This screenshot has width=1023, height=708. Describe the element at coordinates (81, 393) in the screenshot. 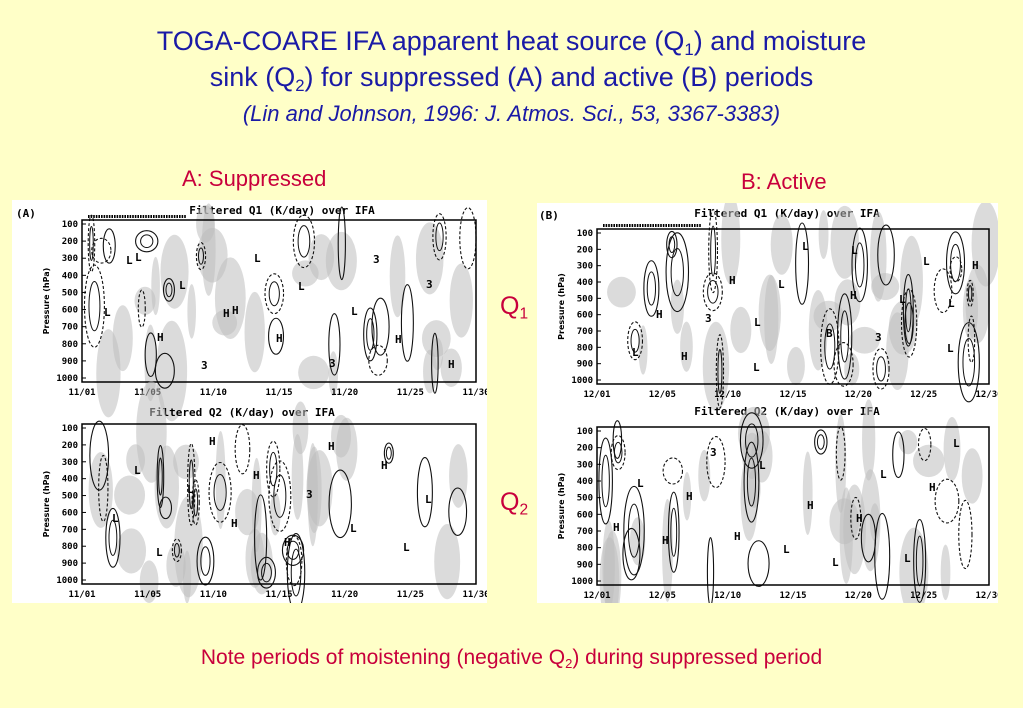

I see `x-tick-label: 11/01` at that location.